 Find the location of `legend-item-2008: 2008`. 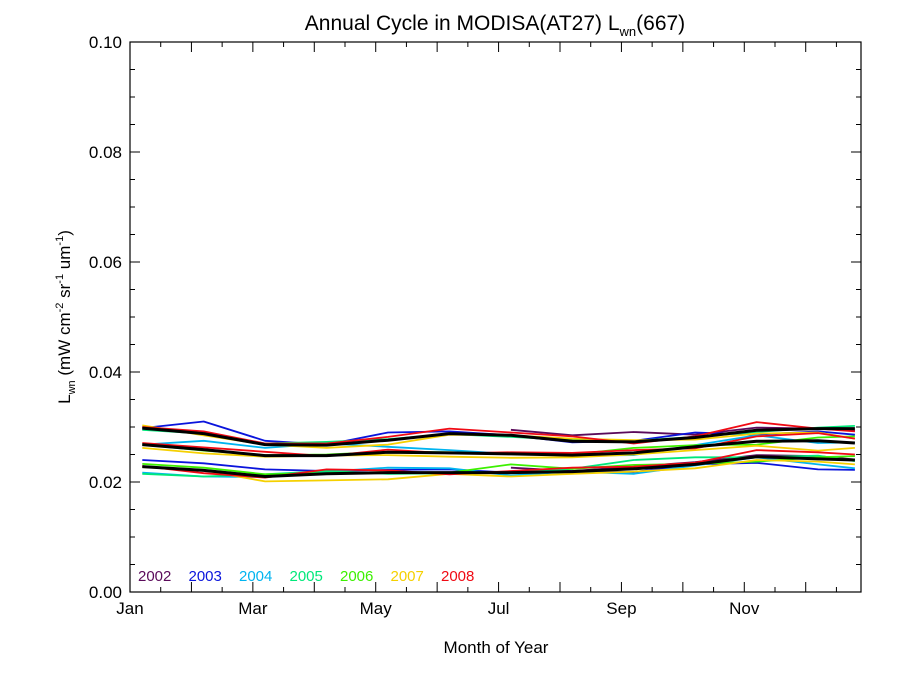

legend-item-2008: 2008 is located at coordinates (457, 576).